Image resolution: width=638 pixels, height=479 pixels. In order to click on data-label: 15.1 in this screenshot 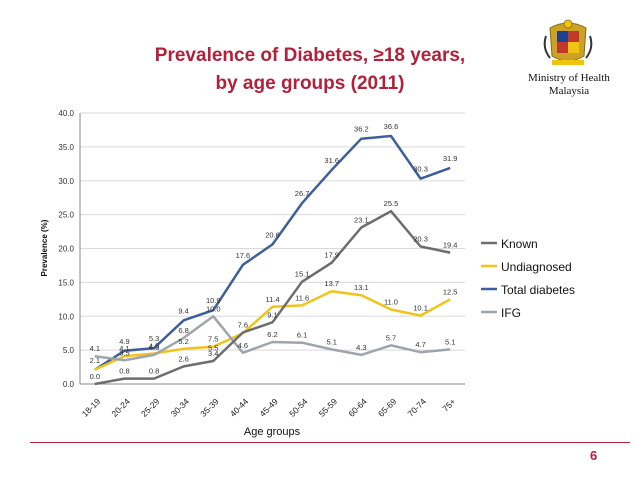, I will do `click(302, 274)`.